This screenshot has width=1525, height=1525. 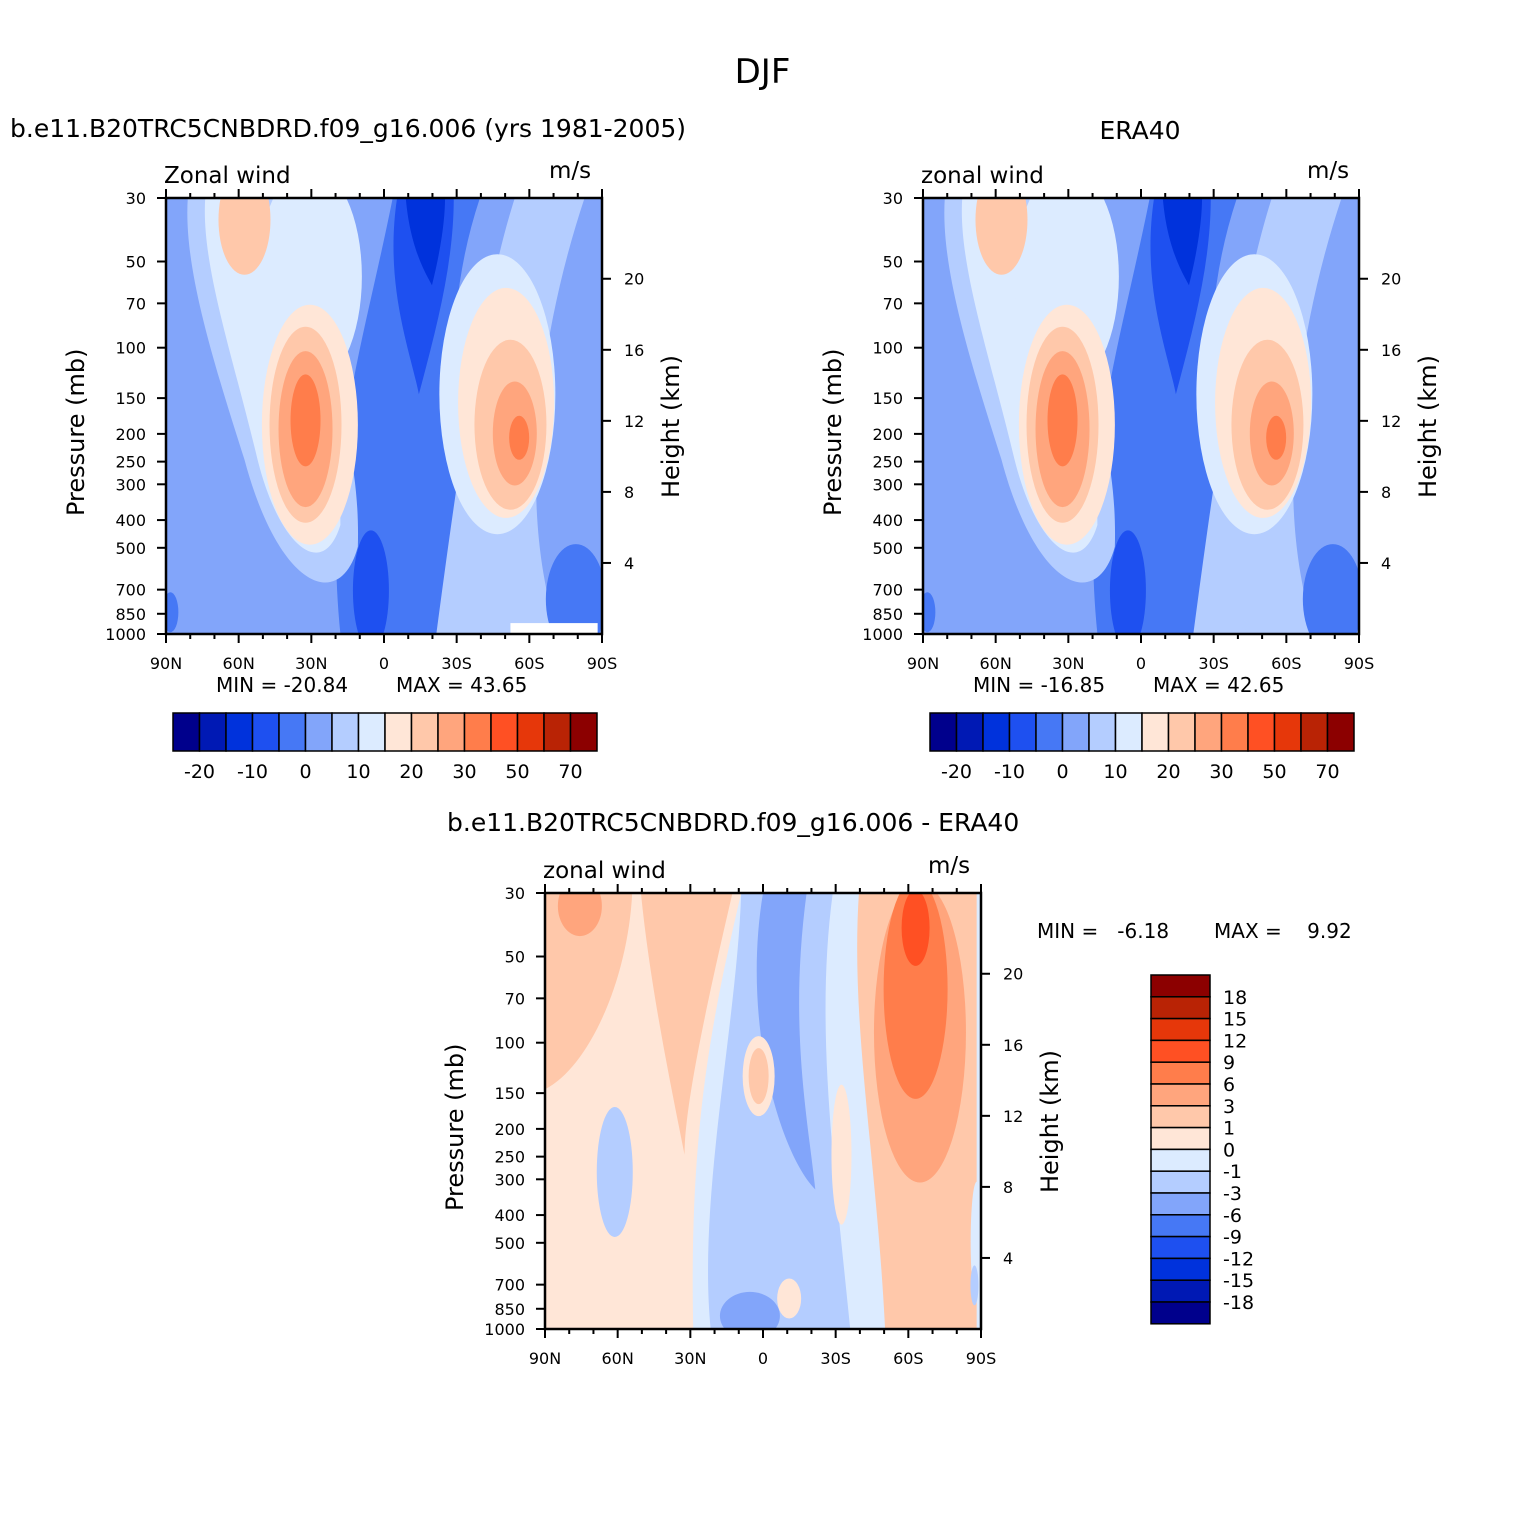 What do you see at coordinates (1232, 1216) in the screenshot?
I see `colorbar-label: -6` at bounding box center [1232, 1216].